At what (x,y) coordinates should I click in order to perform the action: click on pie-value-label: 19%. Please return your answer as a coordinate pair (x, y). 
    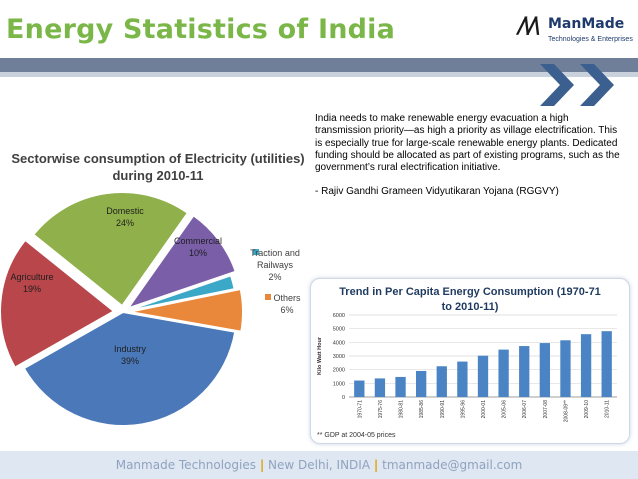
    Looking at the image, I should click on (32, 289).